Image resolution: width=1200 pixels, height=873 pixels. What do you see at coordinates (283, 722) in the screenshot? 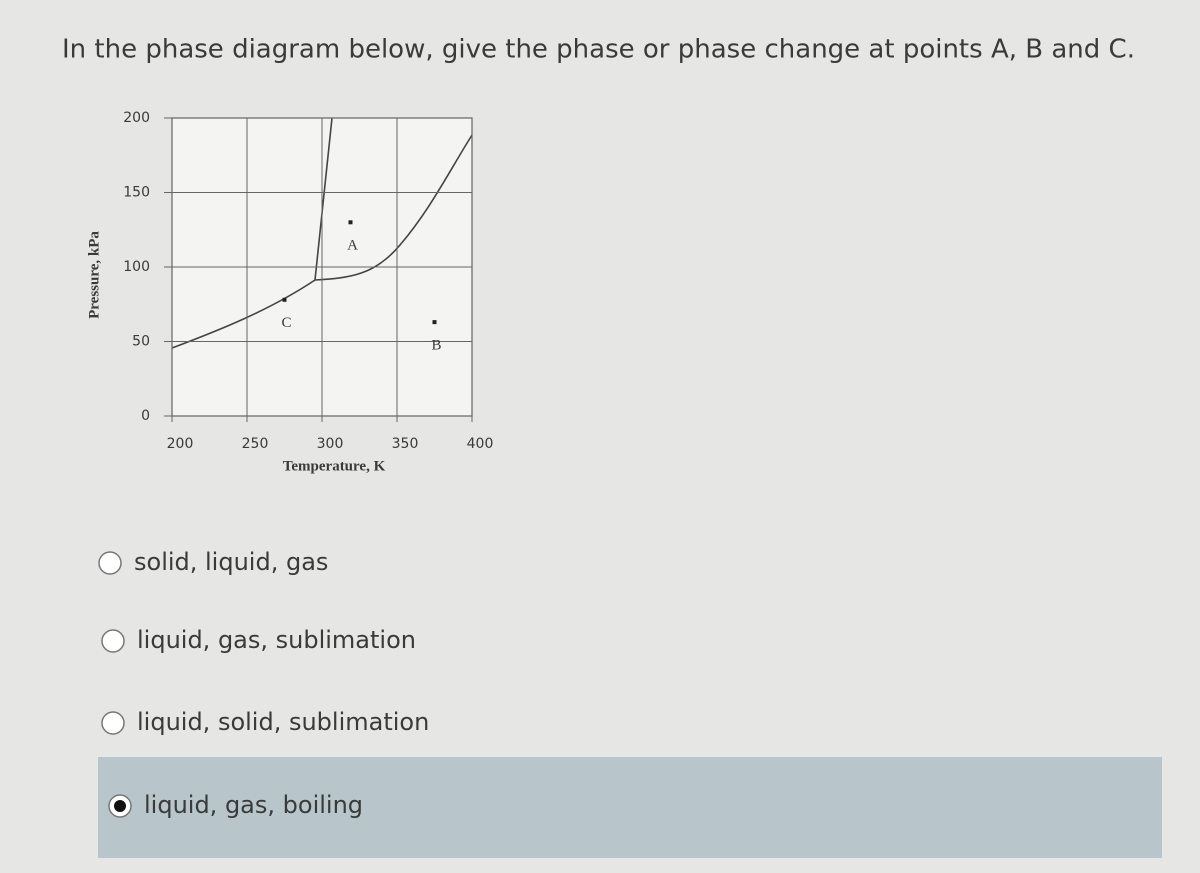
I see `option-text: liquid, solid, sublimation` at bounding box center [283, 722].